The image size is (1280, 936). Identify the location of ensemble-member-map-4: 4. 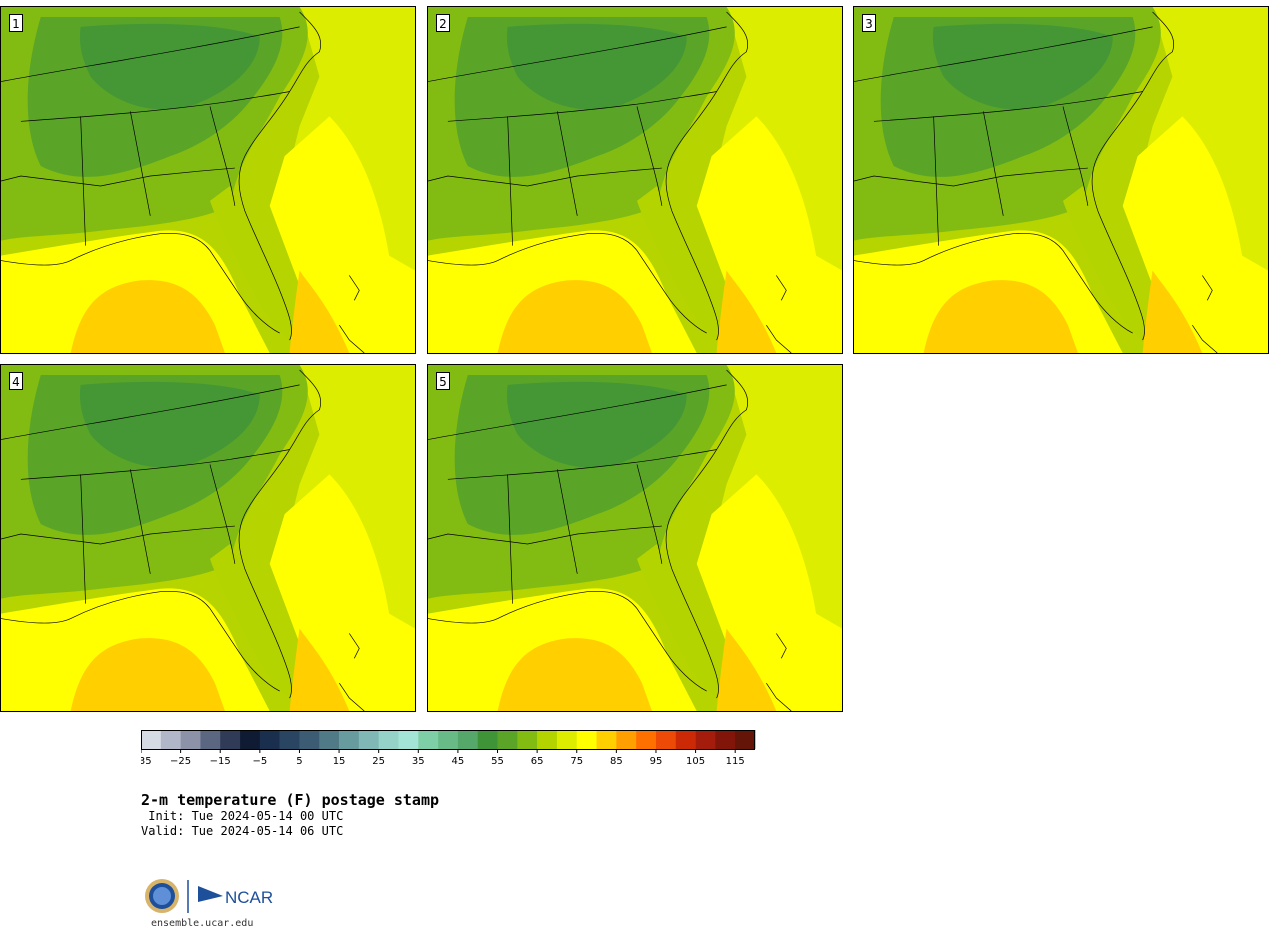
(208, 538).